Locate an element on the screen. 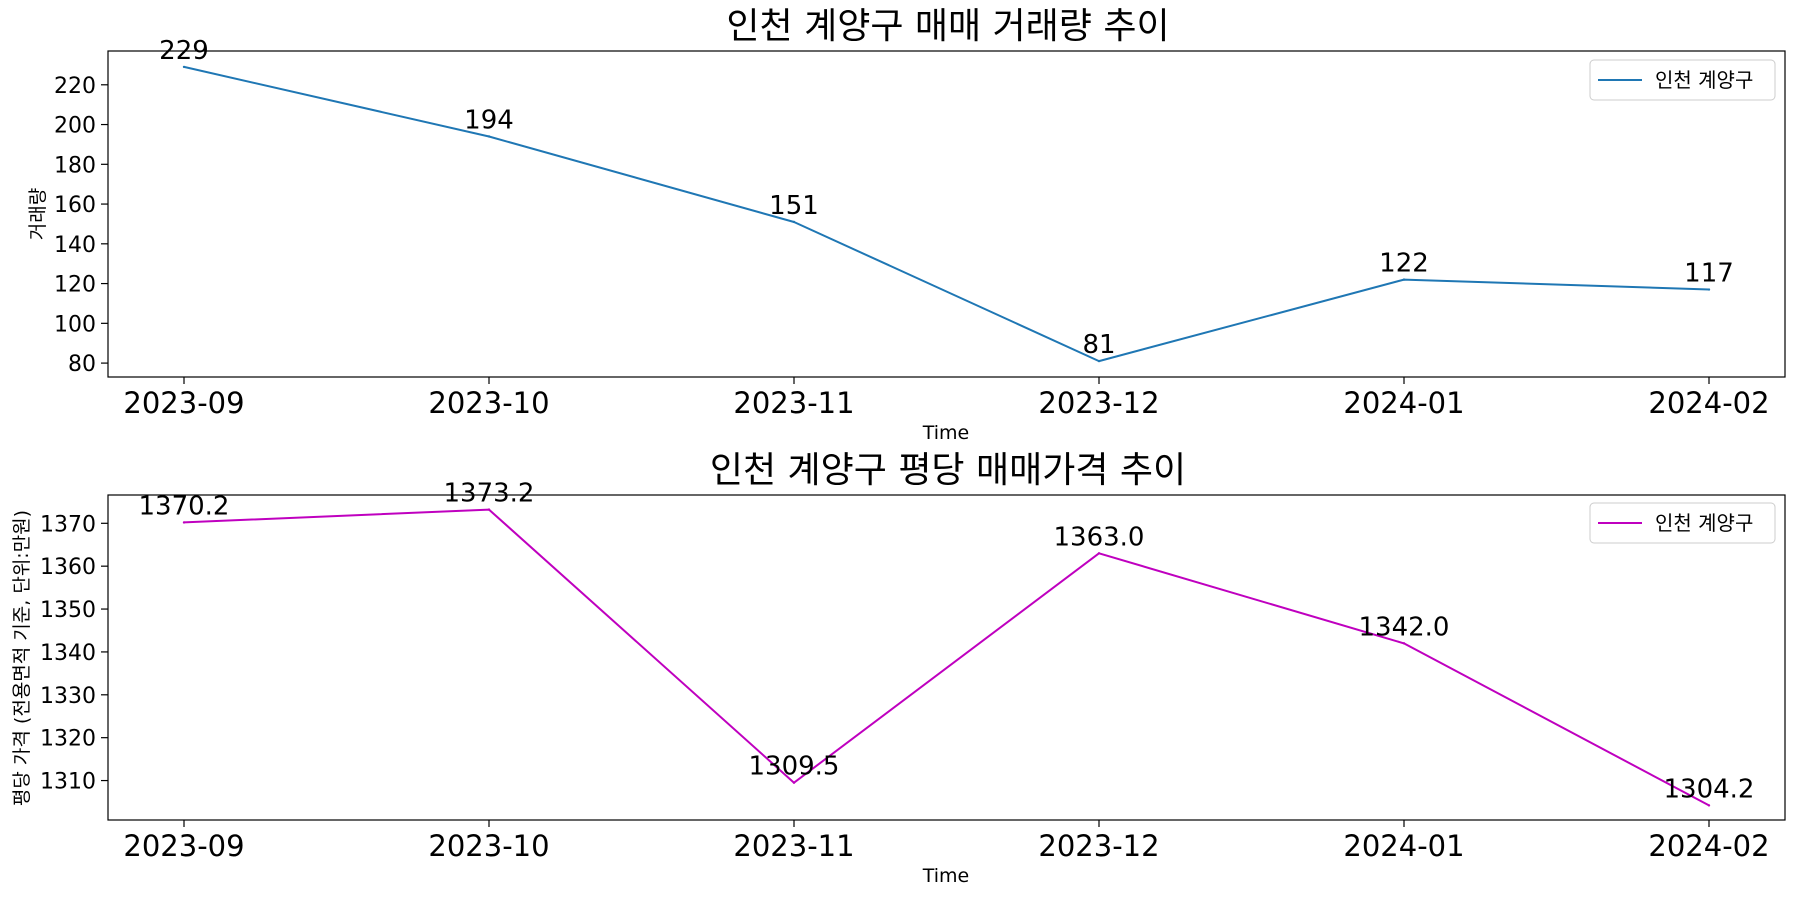 This screenshot has height=900, width=1800. y-tick-label: 1370 is located at coordinates (68, 524).